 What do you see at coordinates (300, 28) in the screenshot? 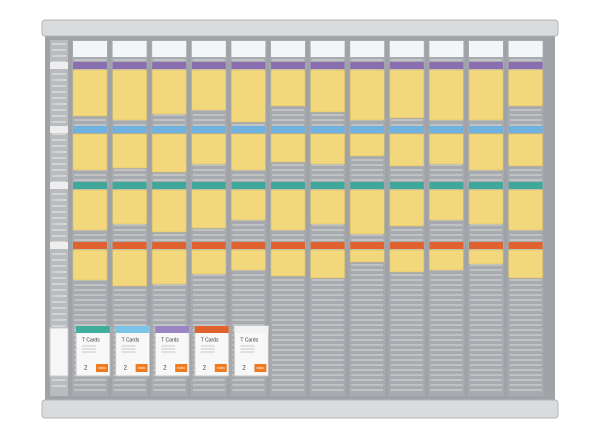
I see `top-rail` at bounding box center [300, 28].